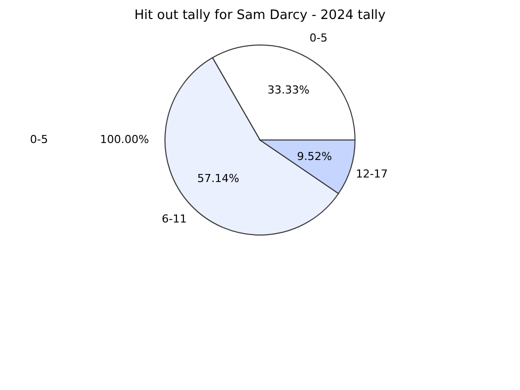 This screenshot has height=390, width=520. Describe the element at coordinates (174, 219) in the screenshot. I see `slice-label: 6-11` at that location.